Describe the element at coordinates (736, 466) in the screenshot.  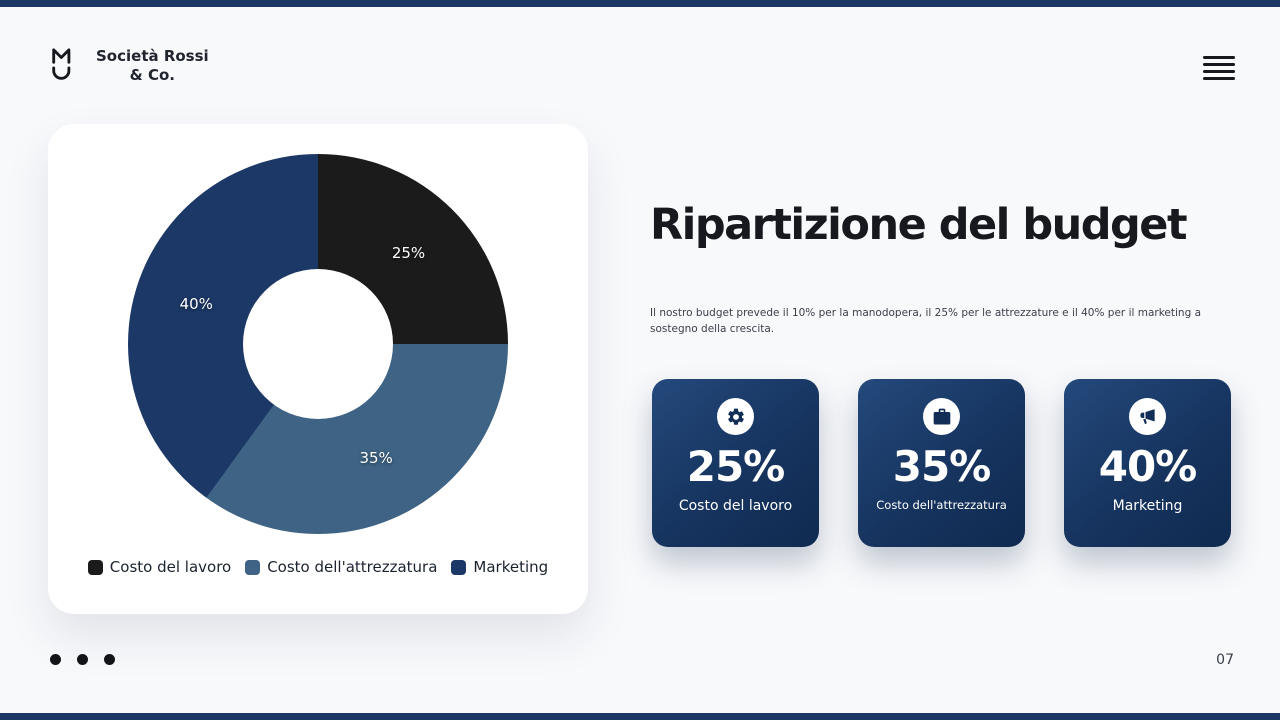
I see `stat-value: 25%` at that location.